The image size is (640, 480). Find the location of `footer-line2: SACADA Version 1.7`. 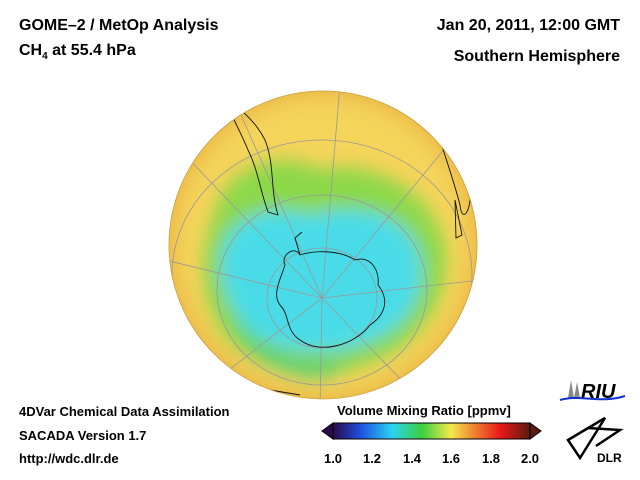

footer-line2: SACADA Version 1.7 is located at coordinates (83, 435).